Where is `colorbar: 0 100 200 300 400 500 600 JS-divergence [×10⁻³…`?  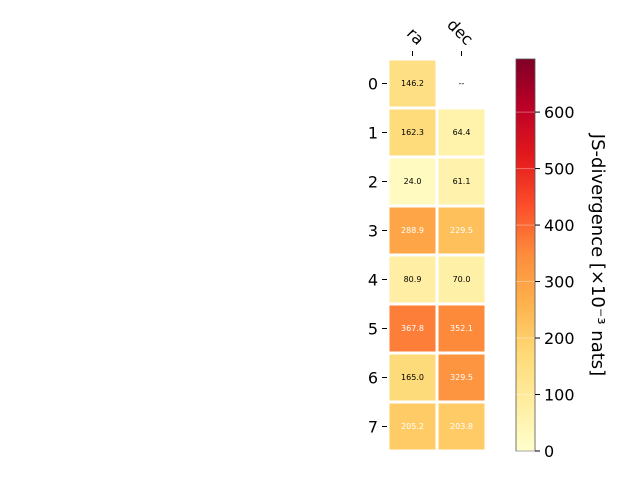 colorbar: 0 100 200 300 400 500 600 JS-divergence [×10⁻³… is located at coordinates (561, 259).